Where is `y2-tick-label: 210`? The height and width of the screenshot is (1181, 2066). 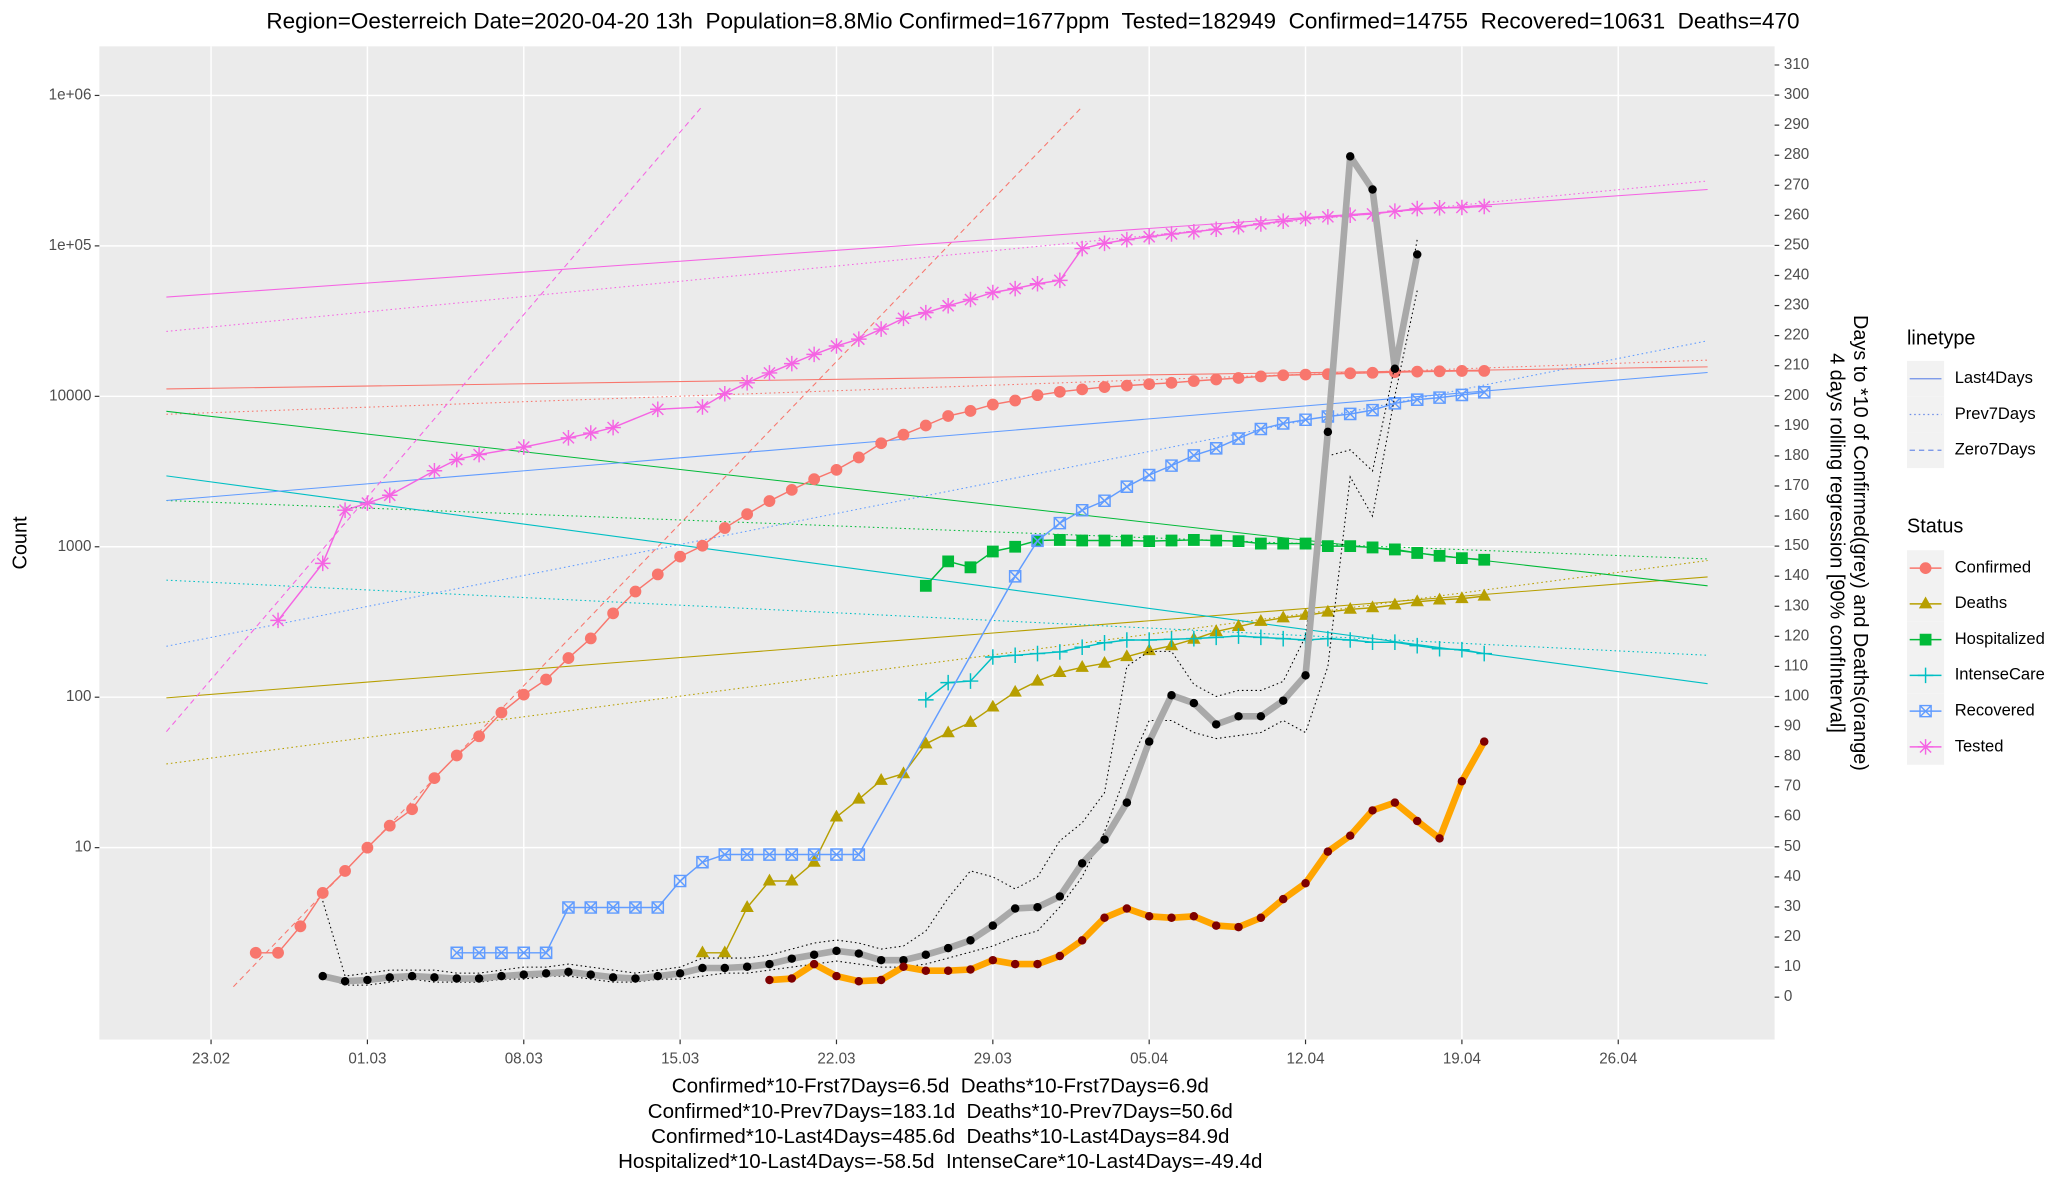
y2-tick-label: 210 is located at coordinates (1796, 365).